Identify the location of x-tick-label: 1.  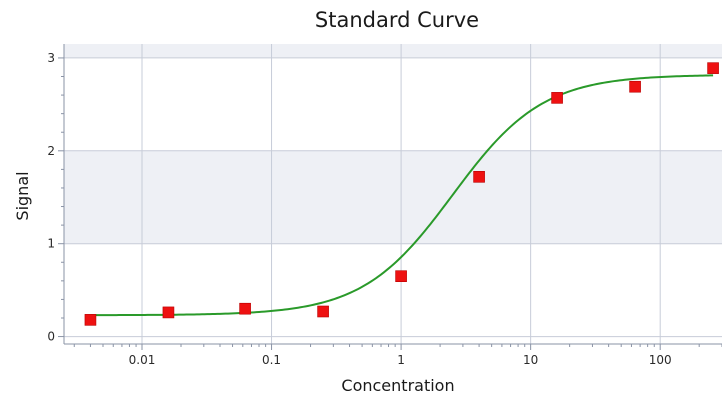
(401, 360).